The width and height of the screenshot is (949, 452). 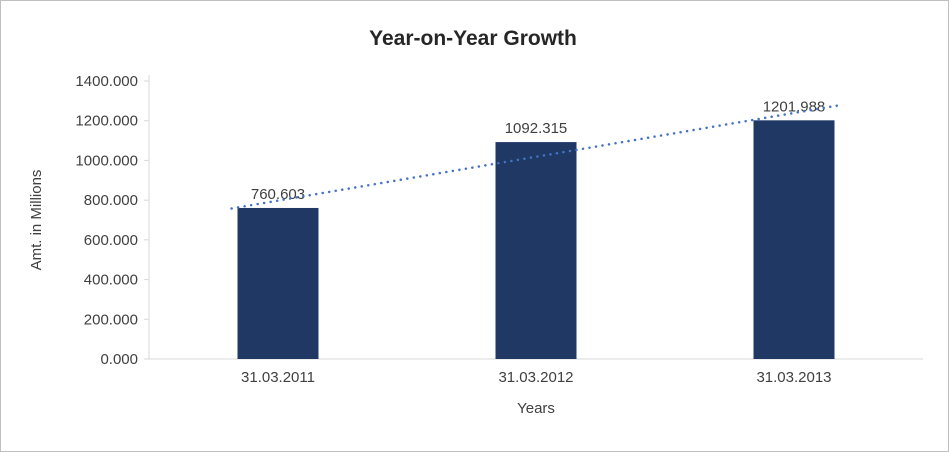 What do you see at coordinates (536, 408) in the screenshot?
I see `x-axis-title: Years` at bounding box center [536, 408].